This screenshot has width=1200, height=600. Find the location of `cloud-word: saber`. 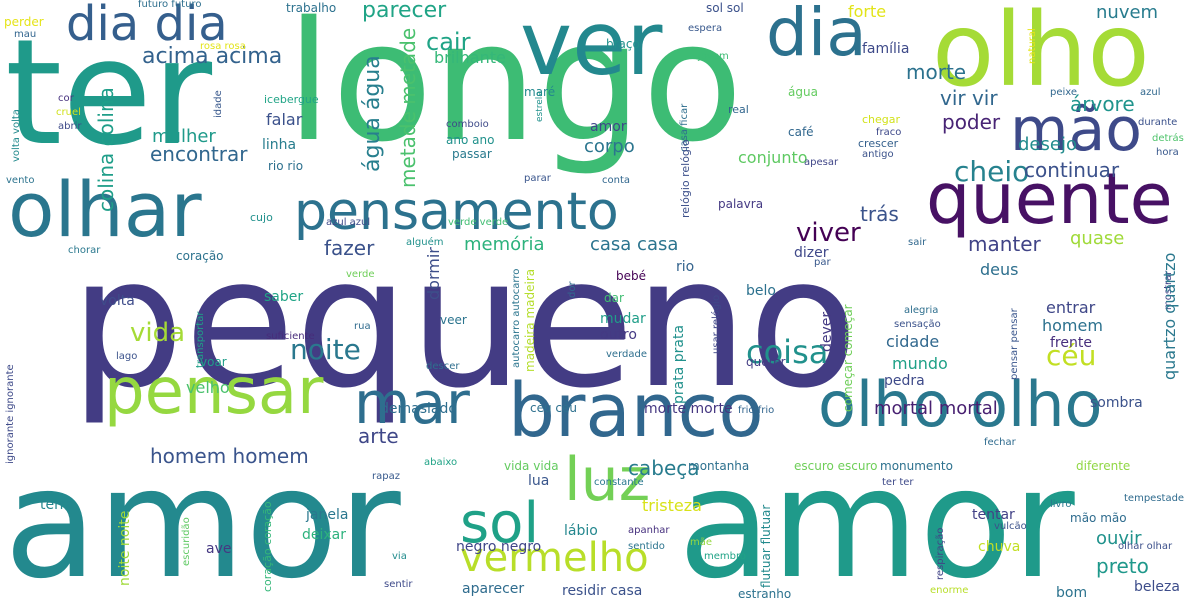

cloud-word: saber is located at coordinates (284, 297).